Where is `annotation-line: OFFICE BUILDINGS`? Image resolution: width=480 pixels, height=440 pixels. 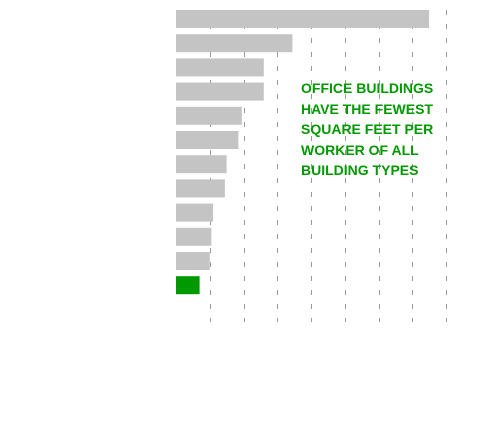 annotation-line: OFFICE BUILDINGS is located at coordinates (367, 88).